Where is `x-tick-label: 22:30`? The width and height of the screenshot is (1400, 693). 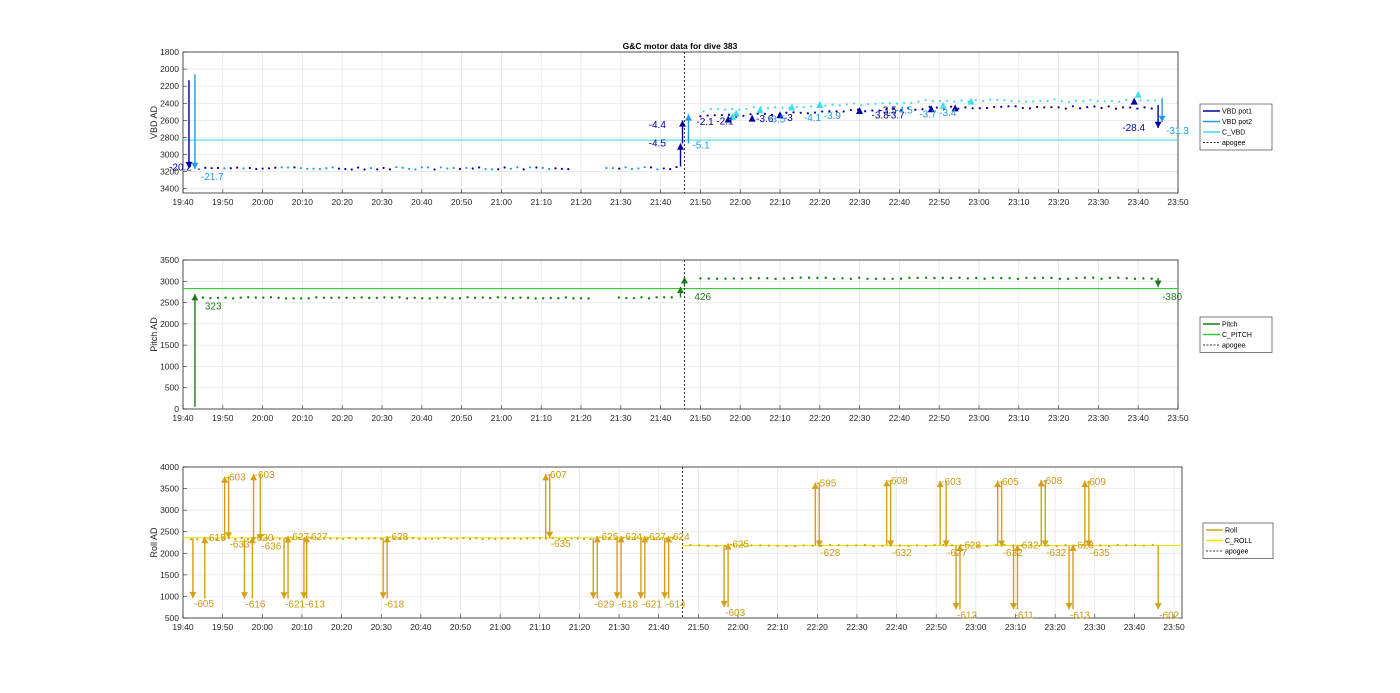
x-tick-label: 22:30 is located at coordinates (860, 202).